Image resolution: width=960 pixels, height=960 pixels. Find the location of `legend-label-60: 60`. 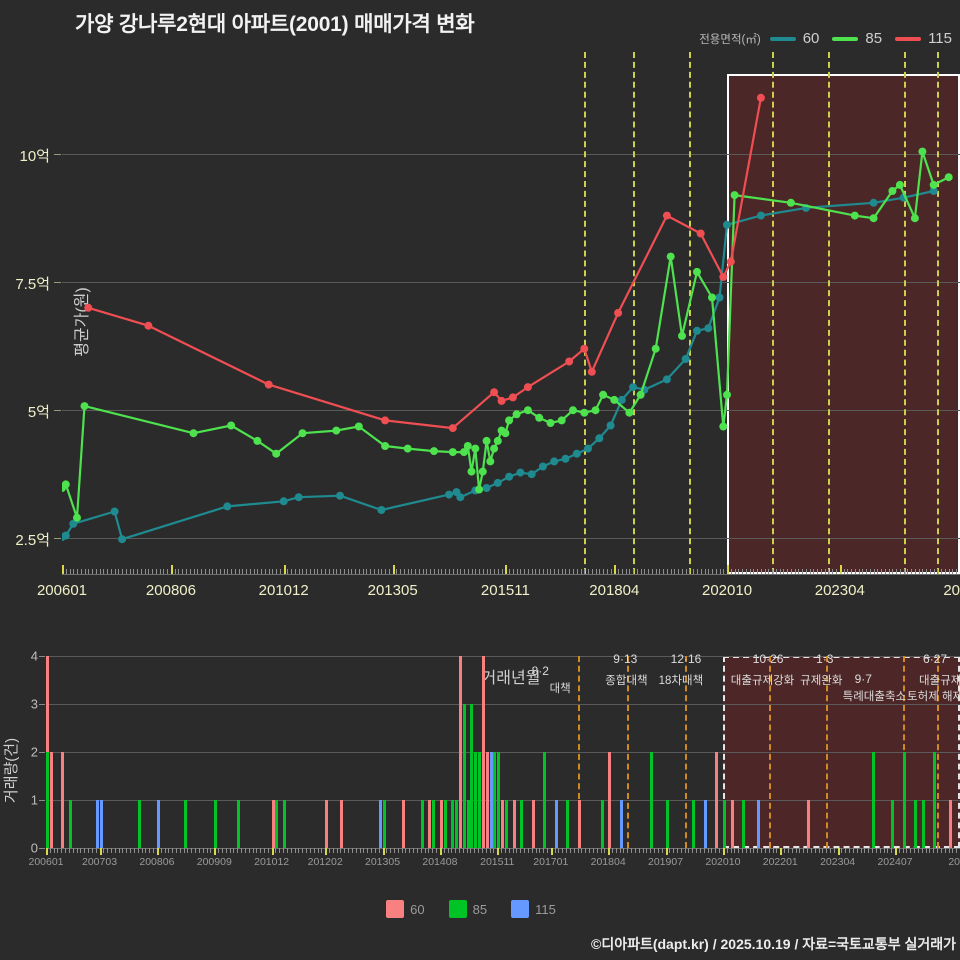

legend-label-60: 60 is located at coordinates (811, 38).